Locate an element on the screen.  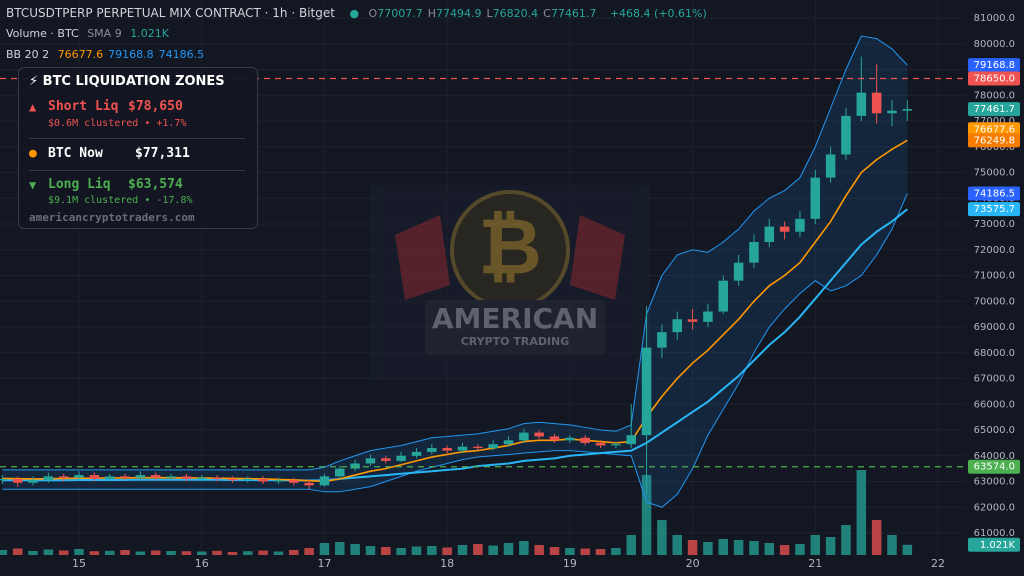
long-icon: ▼ is located at coordinates (33, 185).